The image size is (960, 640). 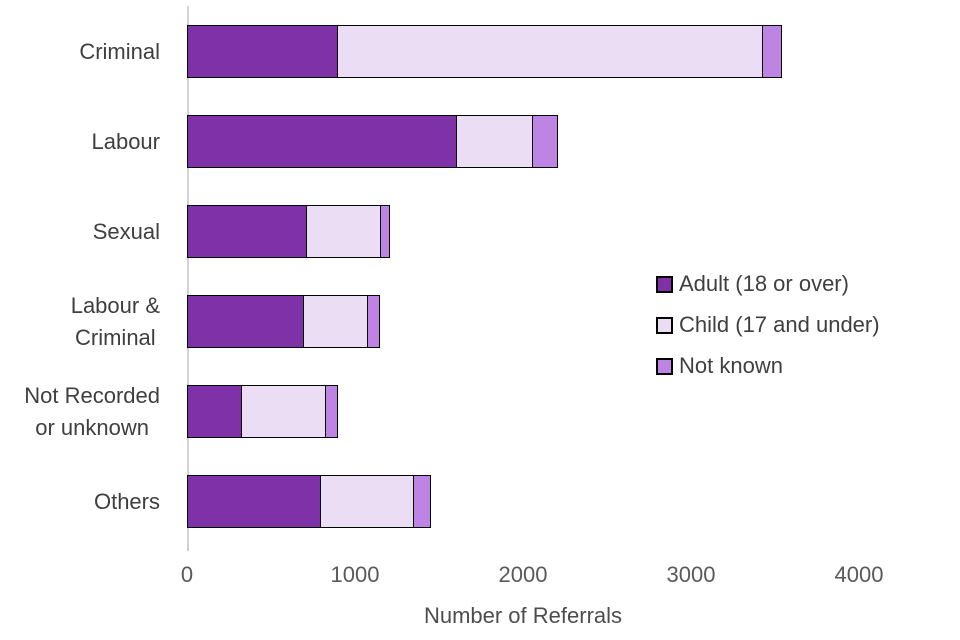 I want to click on bar-segment-sexual-child-17-and-under, so click(x=344, y=231).